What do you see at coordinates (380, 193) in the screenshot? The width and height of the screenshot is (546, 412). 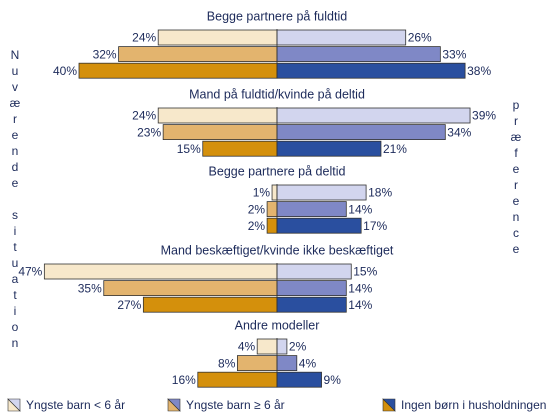 I see `value-label: 18%` at bounding box center [380, 193].